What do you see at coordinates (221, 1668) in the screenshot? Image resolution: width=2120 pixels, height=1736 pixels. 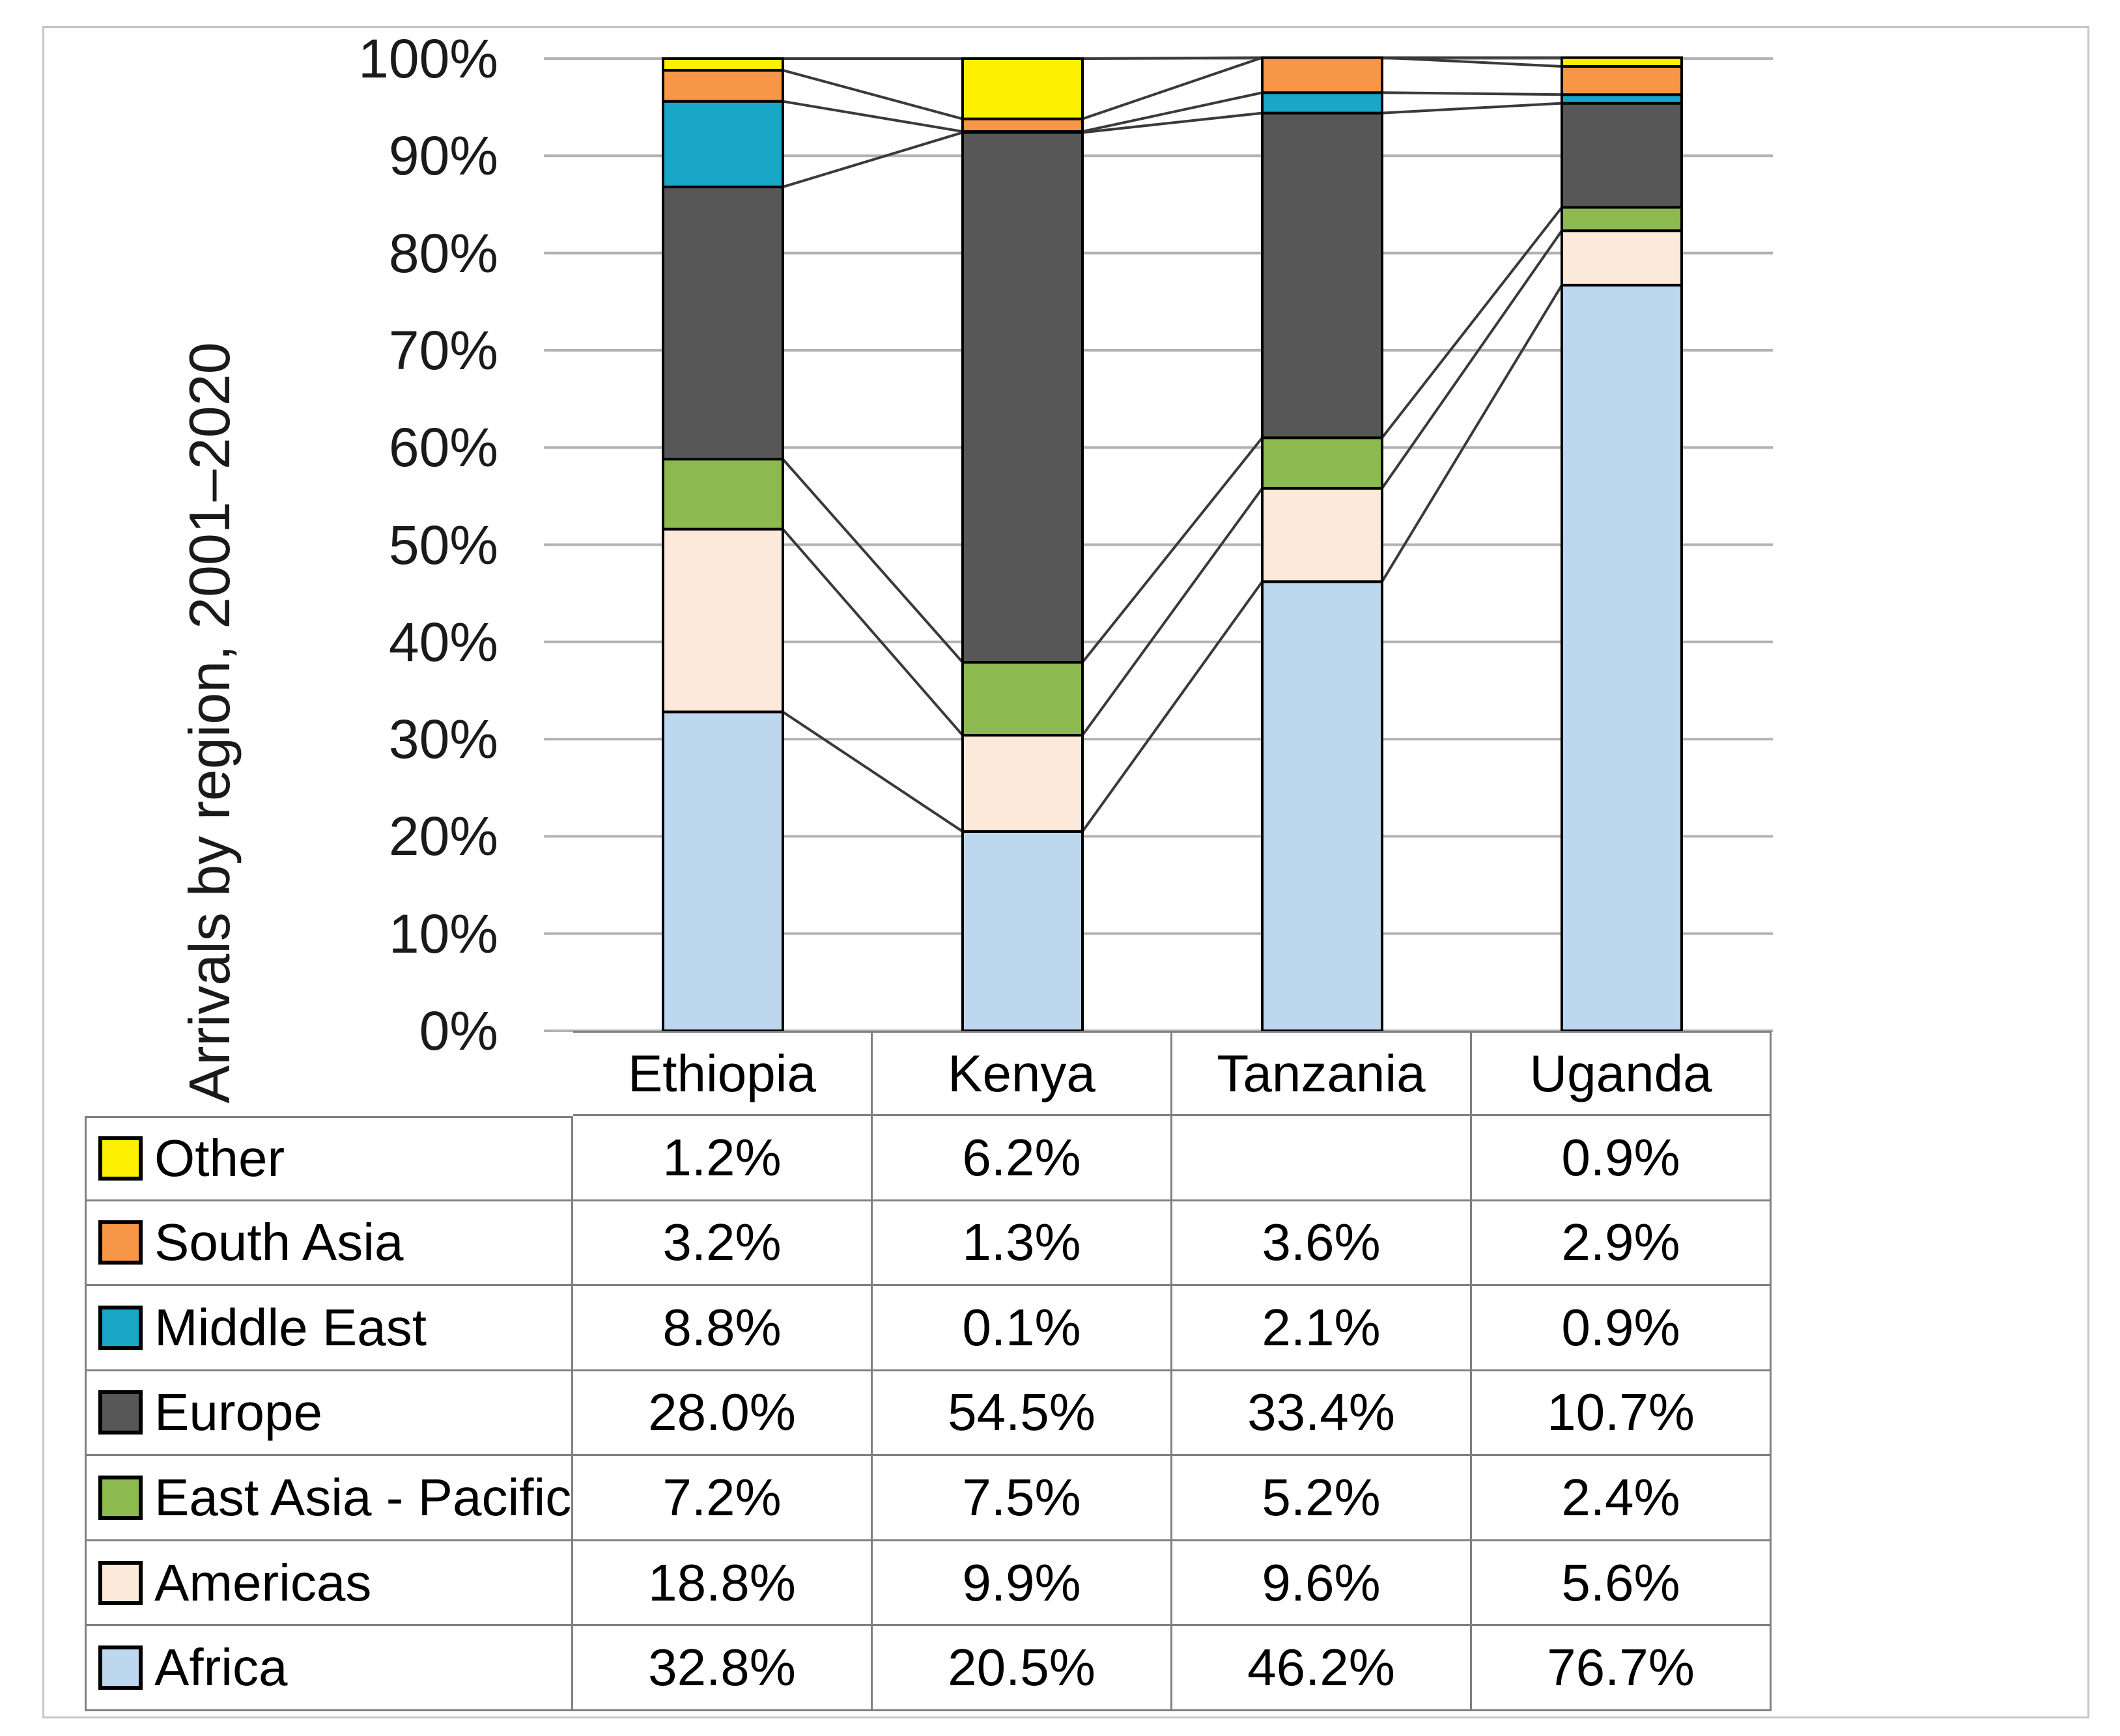 I see `legend-label: Africa` at bounding box center [221, 1668].